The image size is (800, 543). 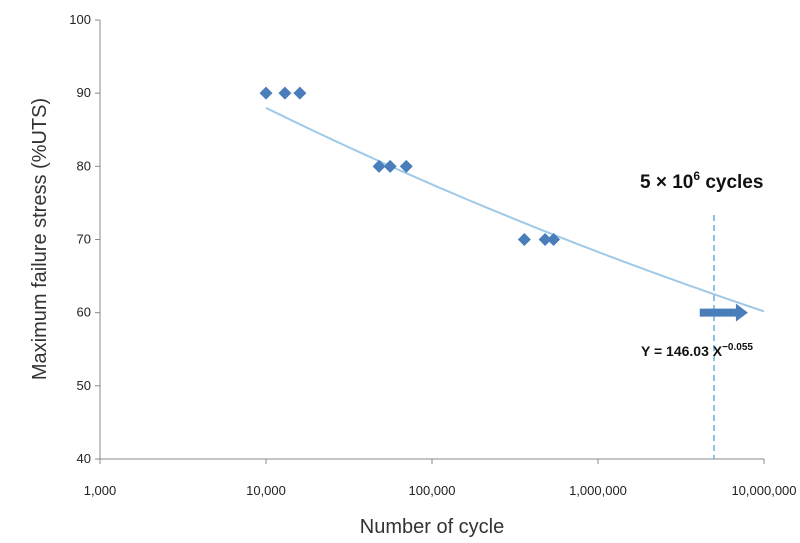 What do you see at coordinates (84, 239) in the screenshot?
I see `y-tick-label: 70` at bounding box center [84, 239].